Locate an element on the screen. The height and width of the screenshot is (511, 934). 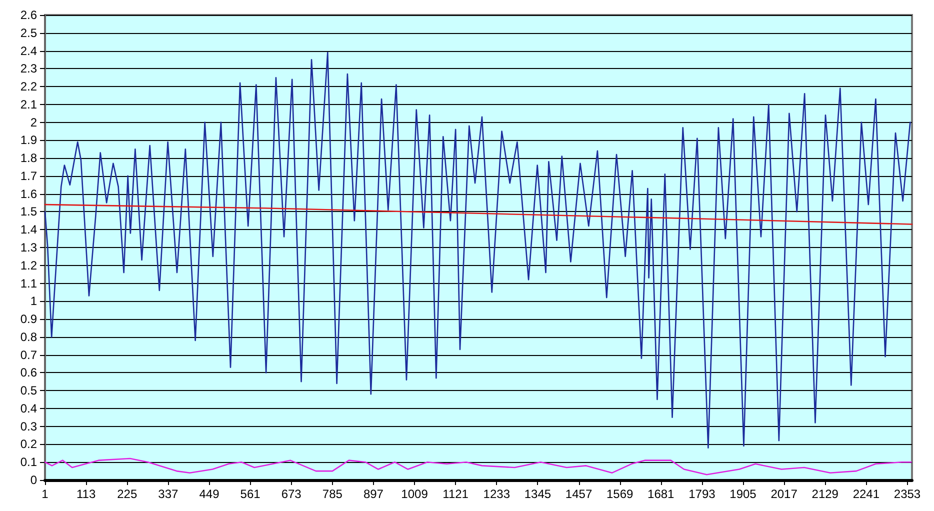
y-tick-label: 0.9 is located at coordinates (29, 319).